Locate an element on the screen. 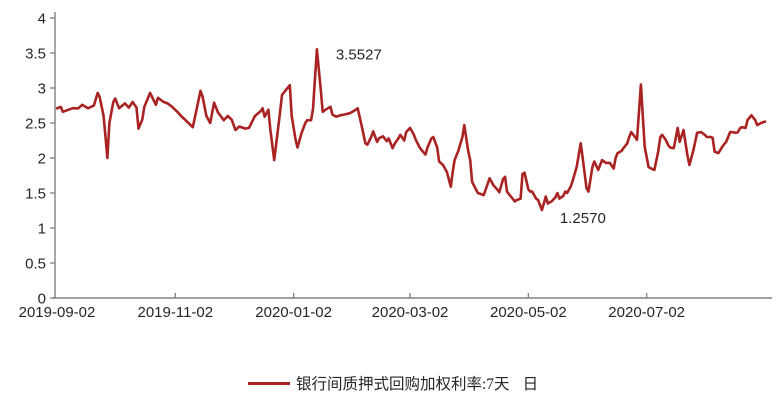  y-tick-label: 1.5 is located at coordinates (35, 194).